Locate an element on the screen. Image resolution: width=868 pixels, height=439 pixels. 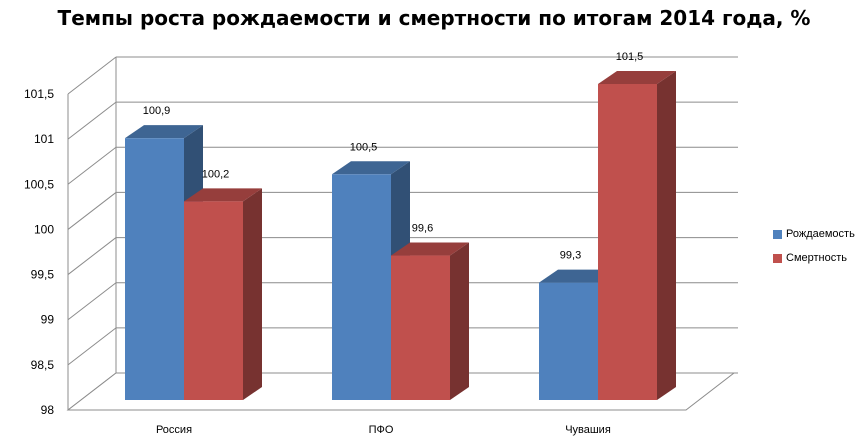
x-tick-label: Россия is located at coordinates (174, 430).